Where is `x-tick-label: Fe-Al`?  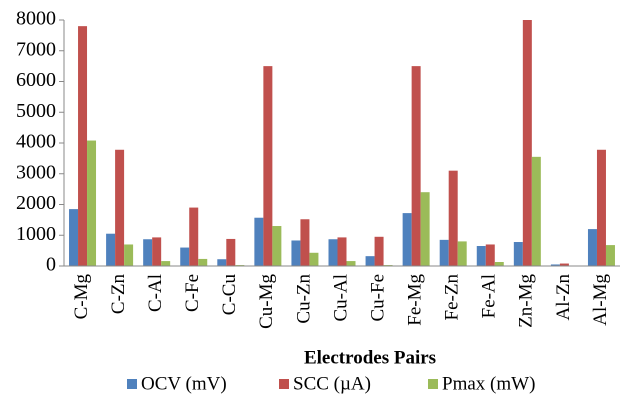 x-tick-label: Fe-Al is located at coordinates (489, 296).